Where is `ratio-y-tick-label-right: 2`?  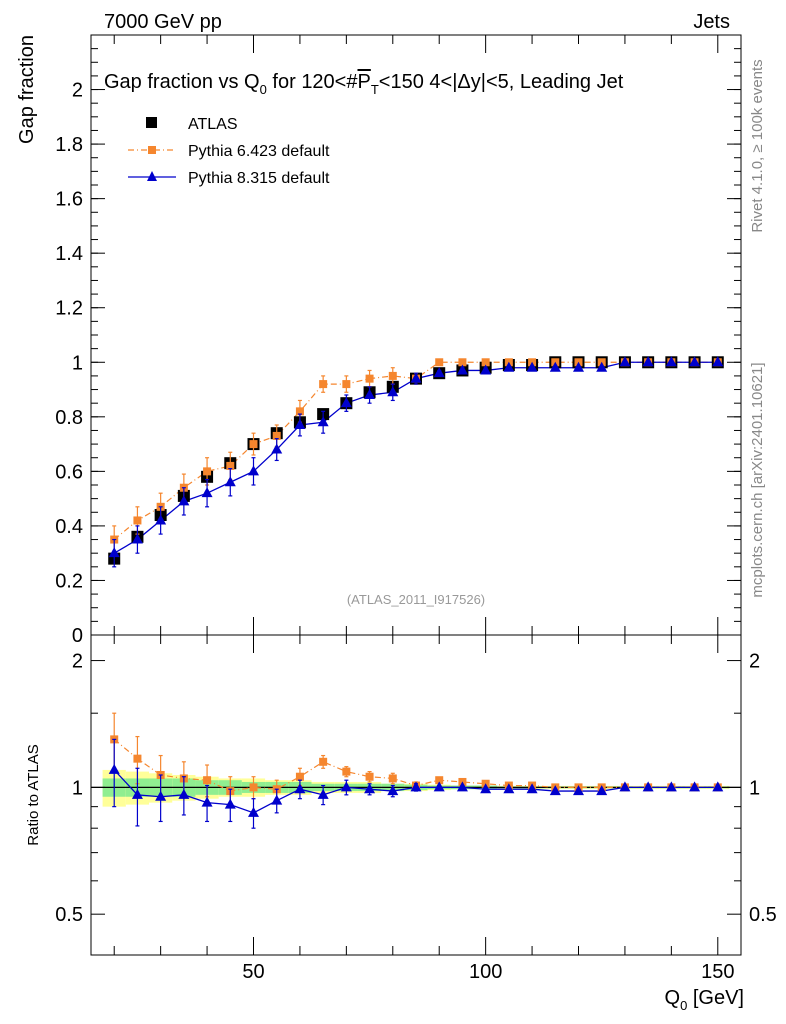
ratio-y-tick-label-right: 2 is located at coordinates (754, 662).